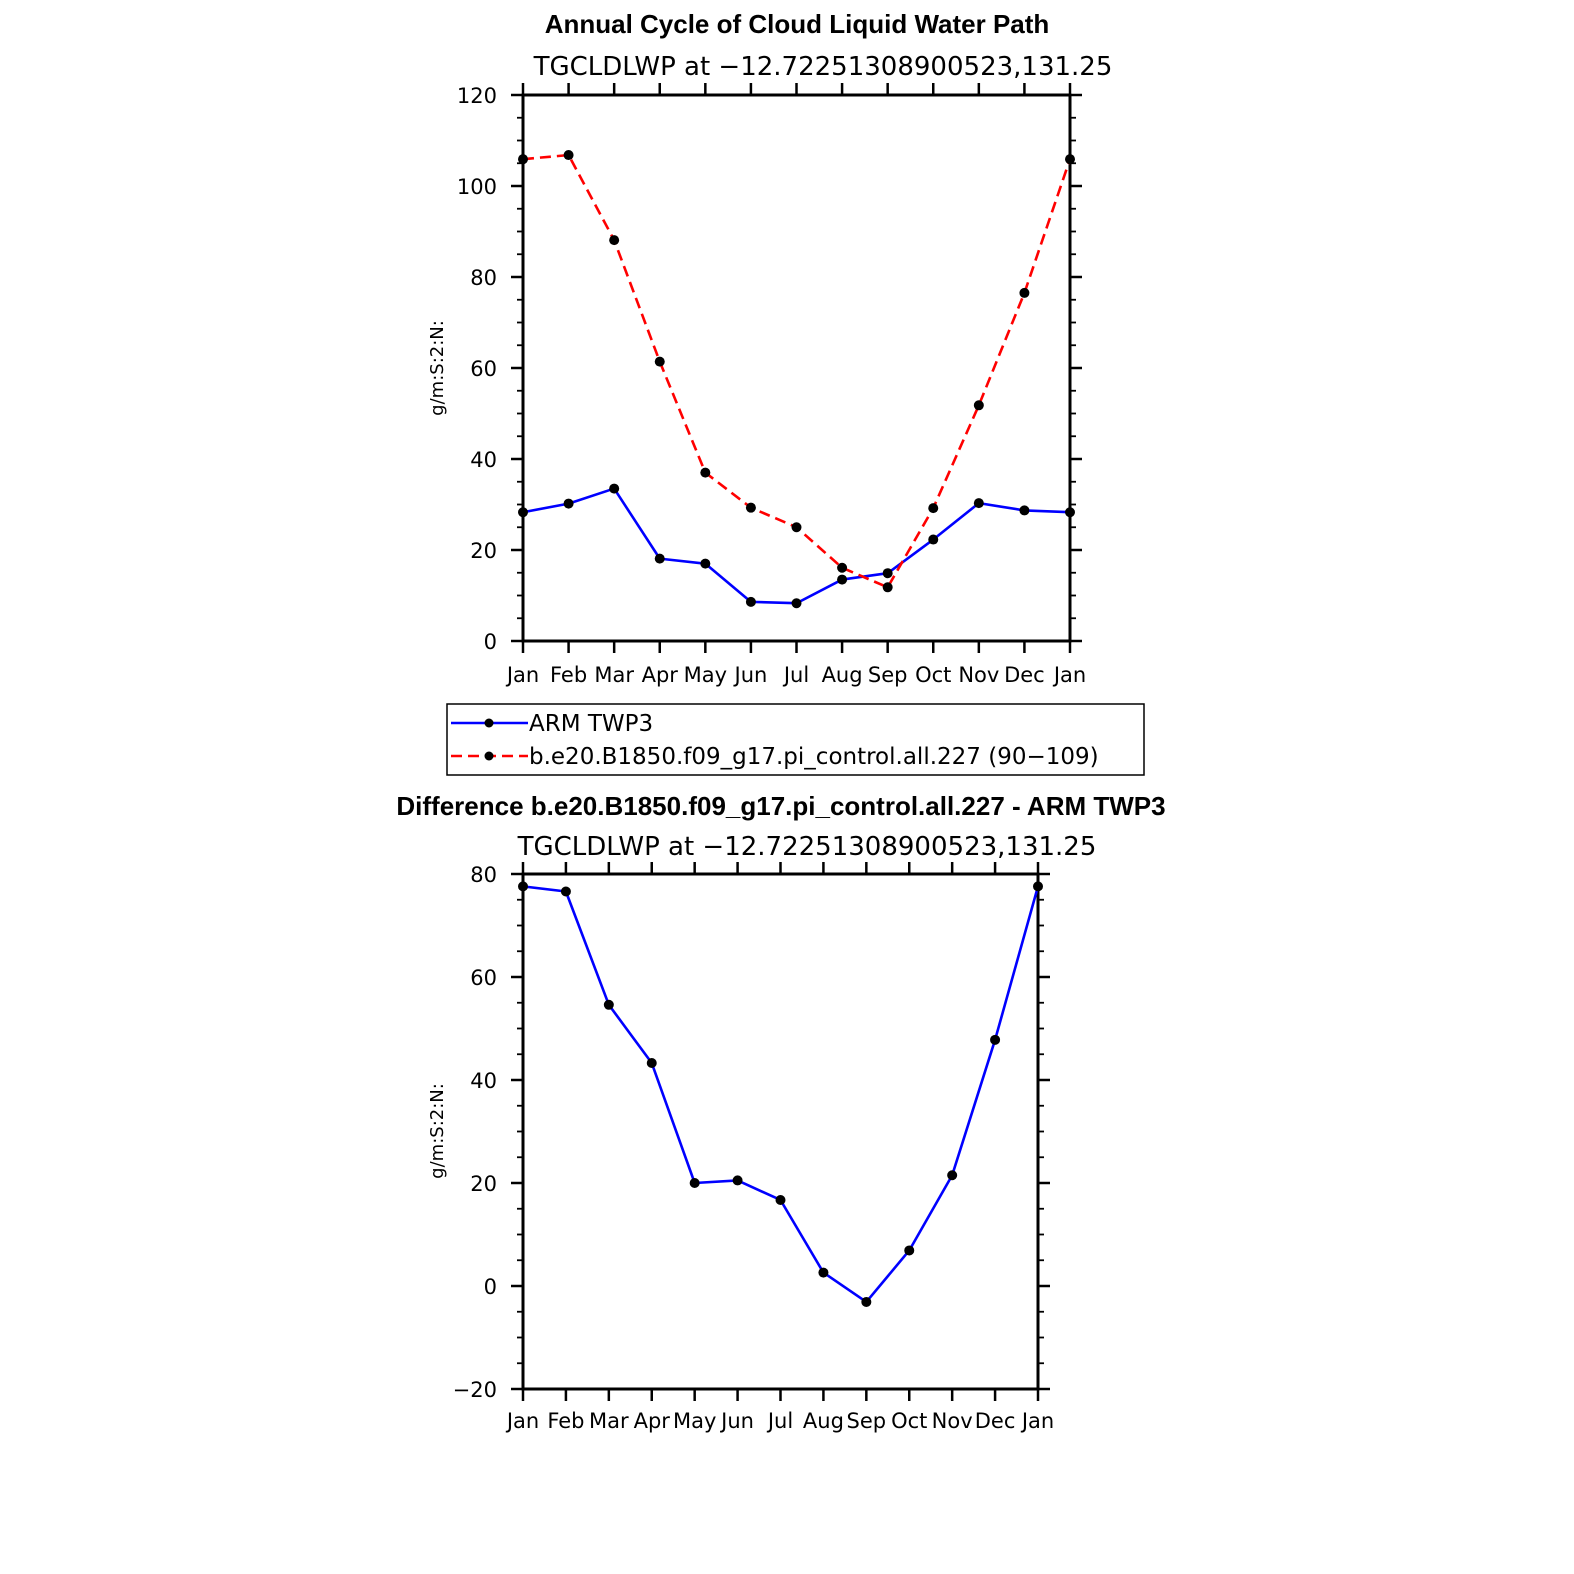 This screenshot has height=1574, width=1574. What do you see at coordinates (591, 724) in the screenshot?
I see `legend-label-arm-twp3: ARM TWP3` at bounding box center [591, 724].